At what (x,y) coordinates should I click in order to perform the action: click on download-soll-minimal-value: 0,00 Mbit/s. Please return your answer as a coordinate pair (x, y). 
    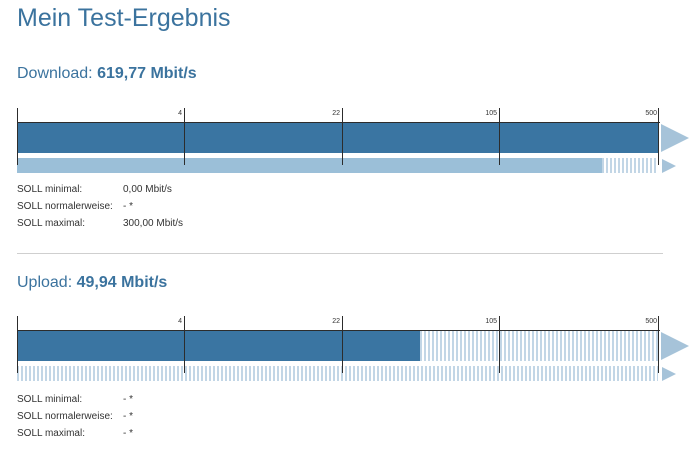
    Looking at the image, I should click on (147, 189).